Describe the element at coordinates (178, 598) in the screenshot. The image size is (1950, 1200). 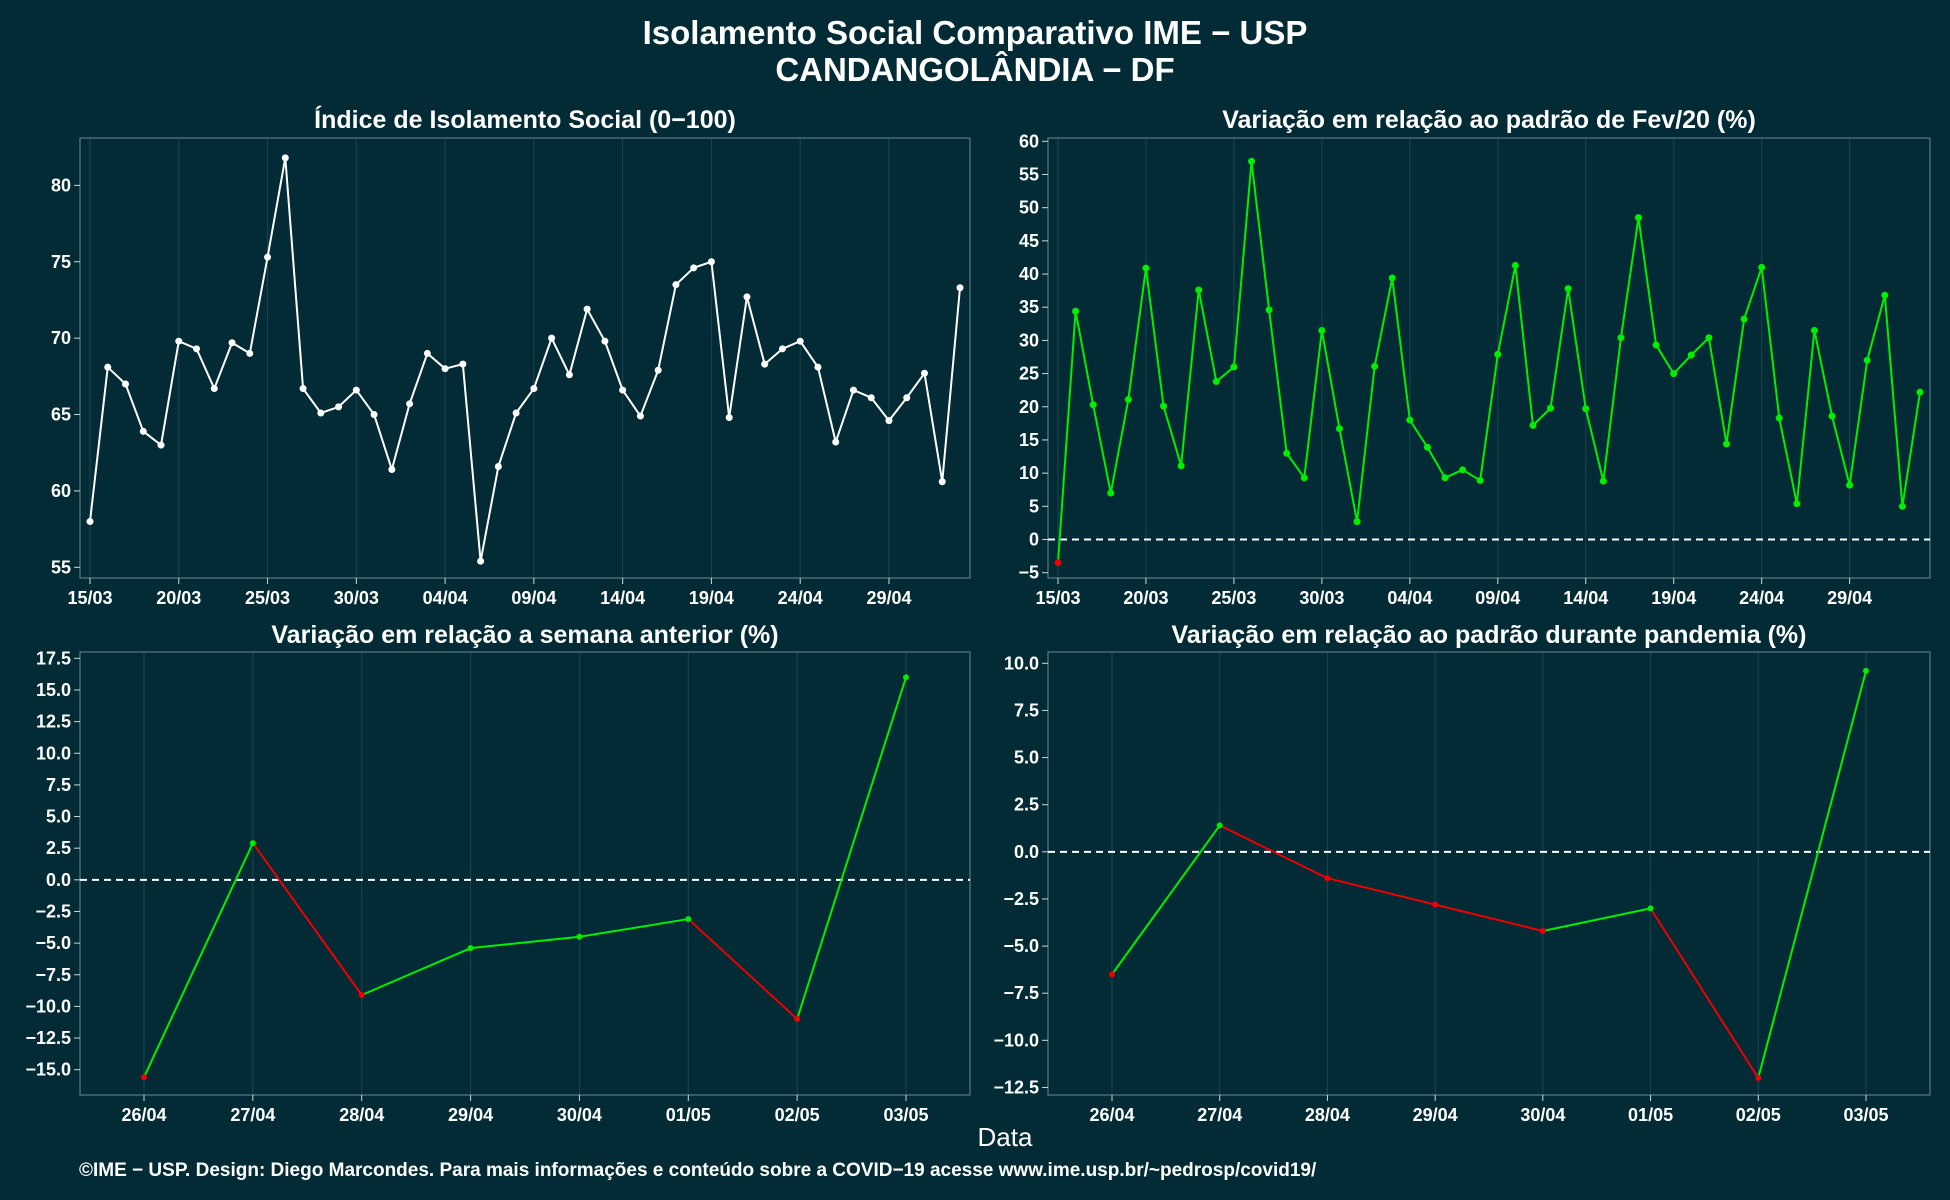
I see `x-tick-label: 20/03` at that location.